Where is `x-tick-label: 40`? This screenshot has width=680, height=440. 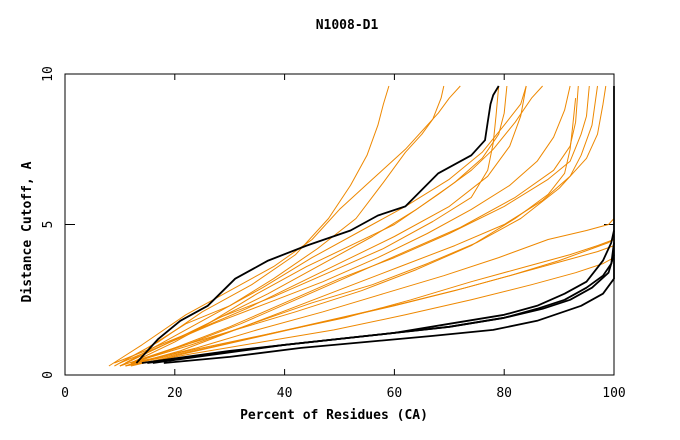
x-tick-label: 40 is located at coordinates (285, 393).